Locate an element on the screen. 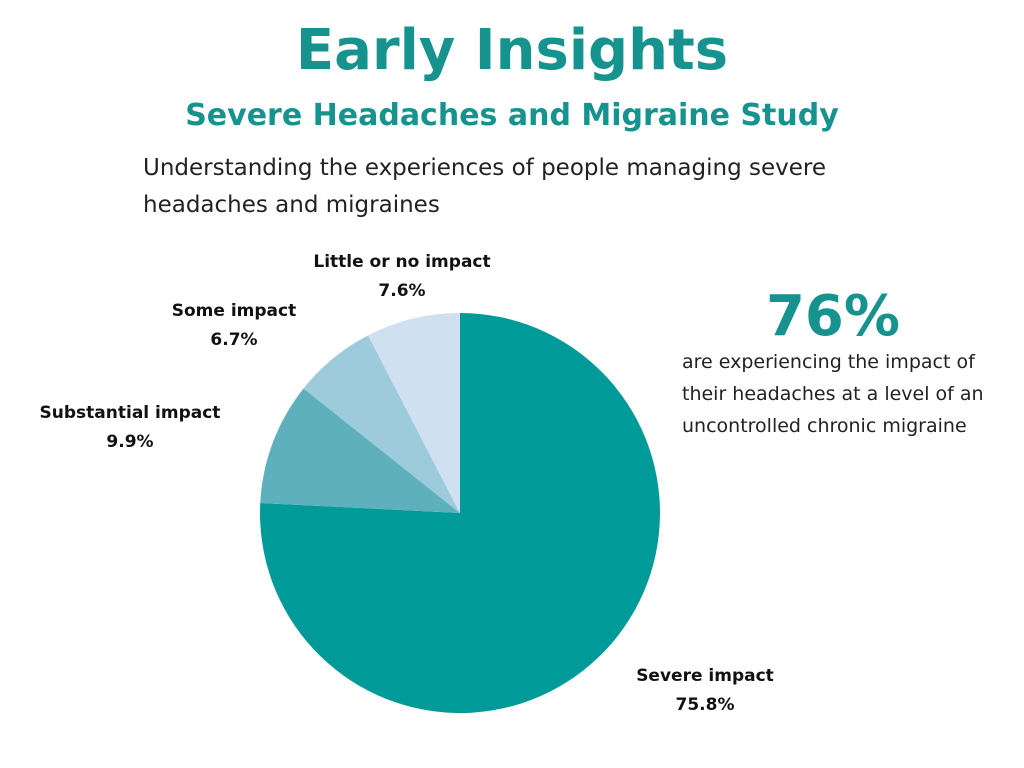 This screenshot has width=1024, height=768. subtitle: Severe Headaches and Migraine Study is located at coordinates (512, 115).